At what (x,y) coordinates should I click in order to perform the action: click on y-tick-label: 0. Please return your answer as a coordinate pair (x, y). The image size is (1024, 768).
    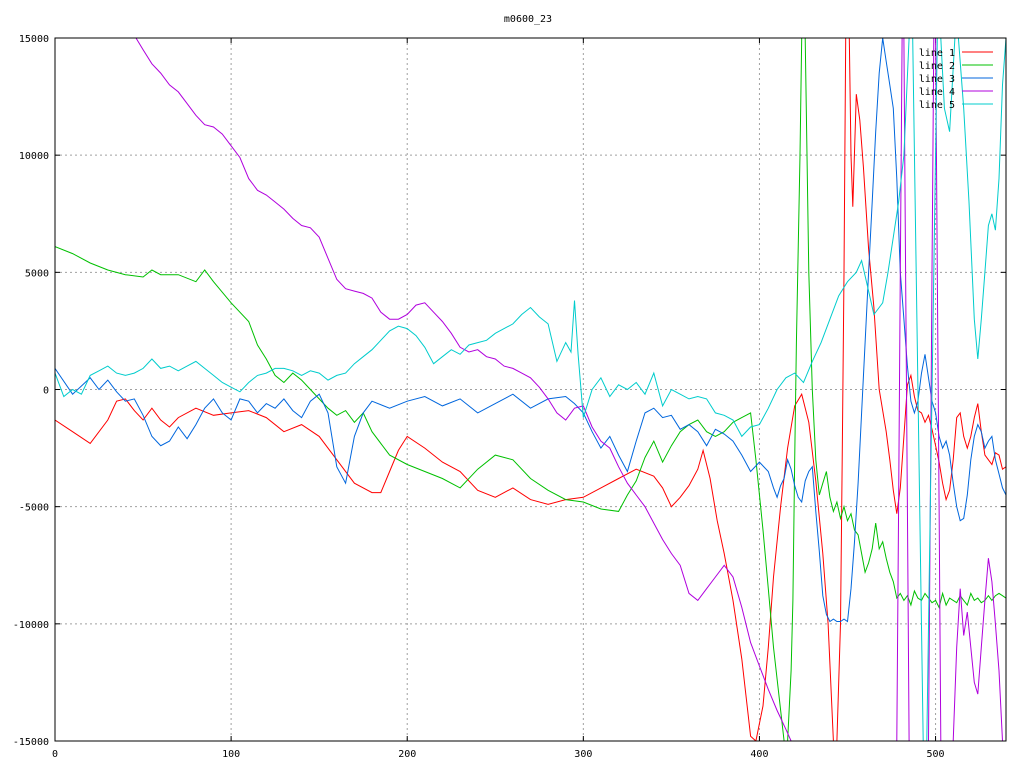
    Looking at the image, I should click on (46, 391).